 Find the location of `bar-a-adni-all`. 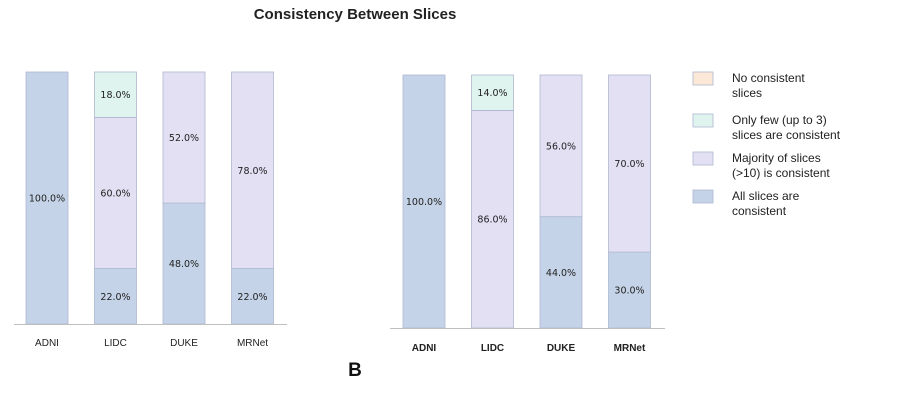

bar-a-adni-all is located at coordinates (47, 198).